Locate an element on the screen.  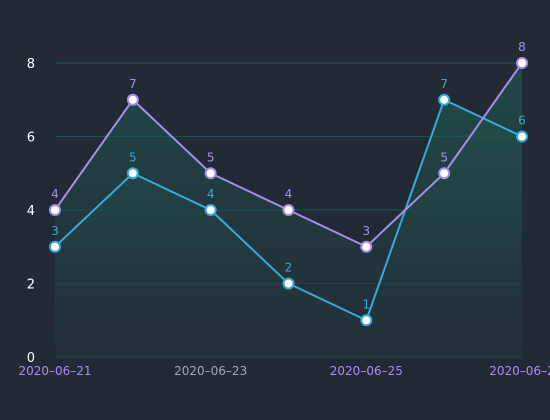
data-label: 1 is located at coordinates (367, 304).